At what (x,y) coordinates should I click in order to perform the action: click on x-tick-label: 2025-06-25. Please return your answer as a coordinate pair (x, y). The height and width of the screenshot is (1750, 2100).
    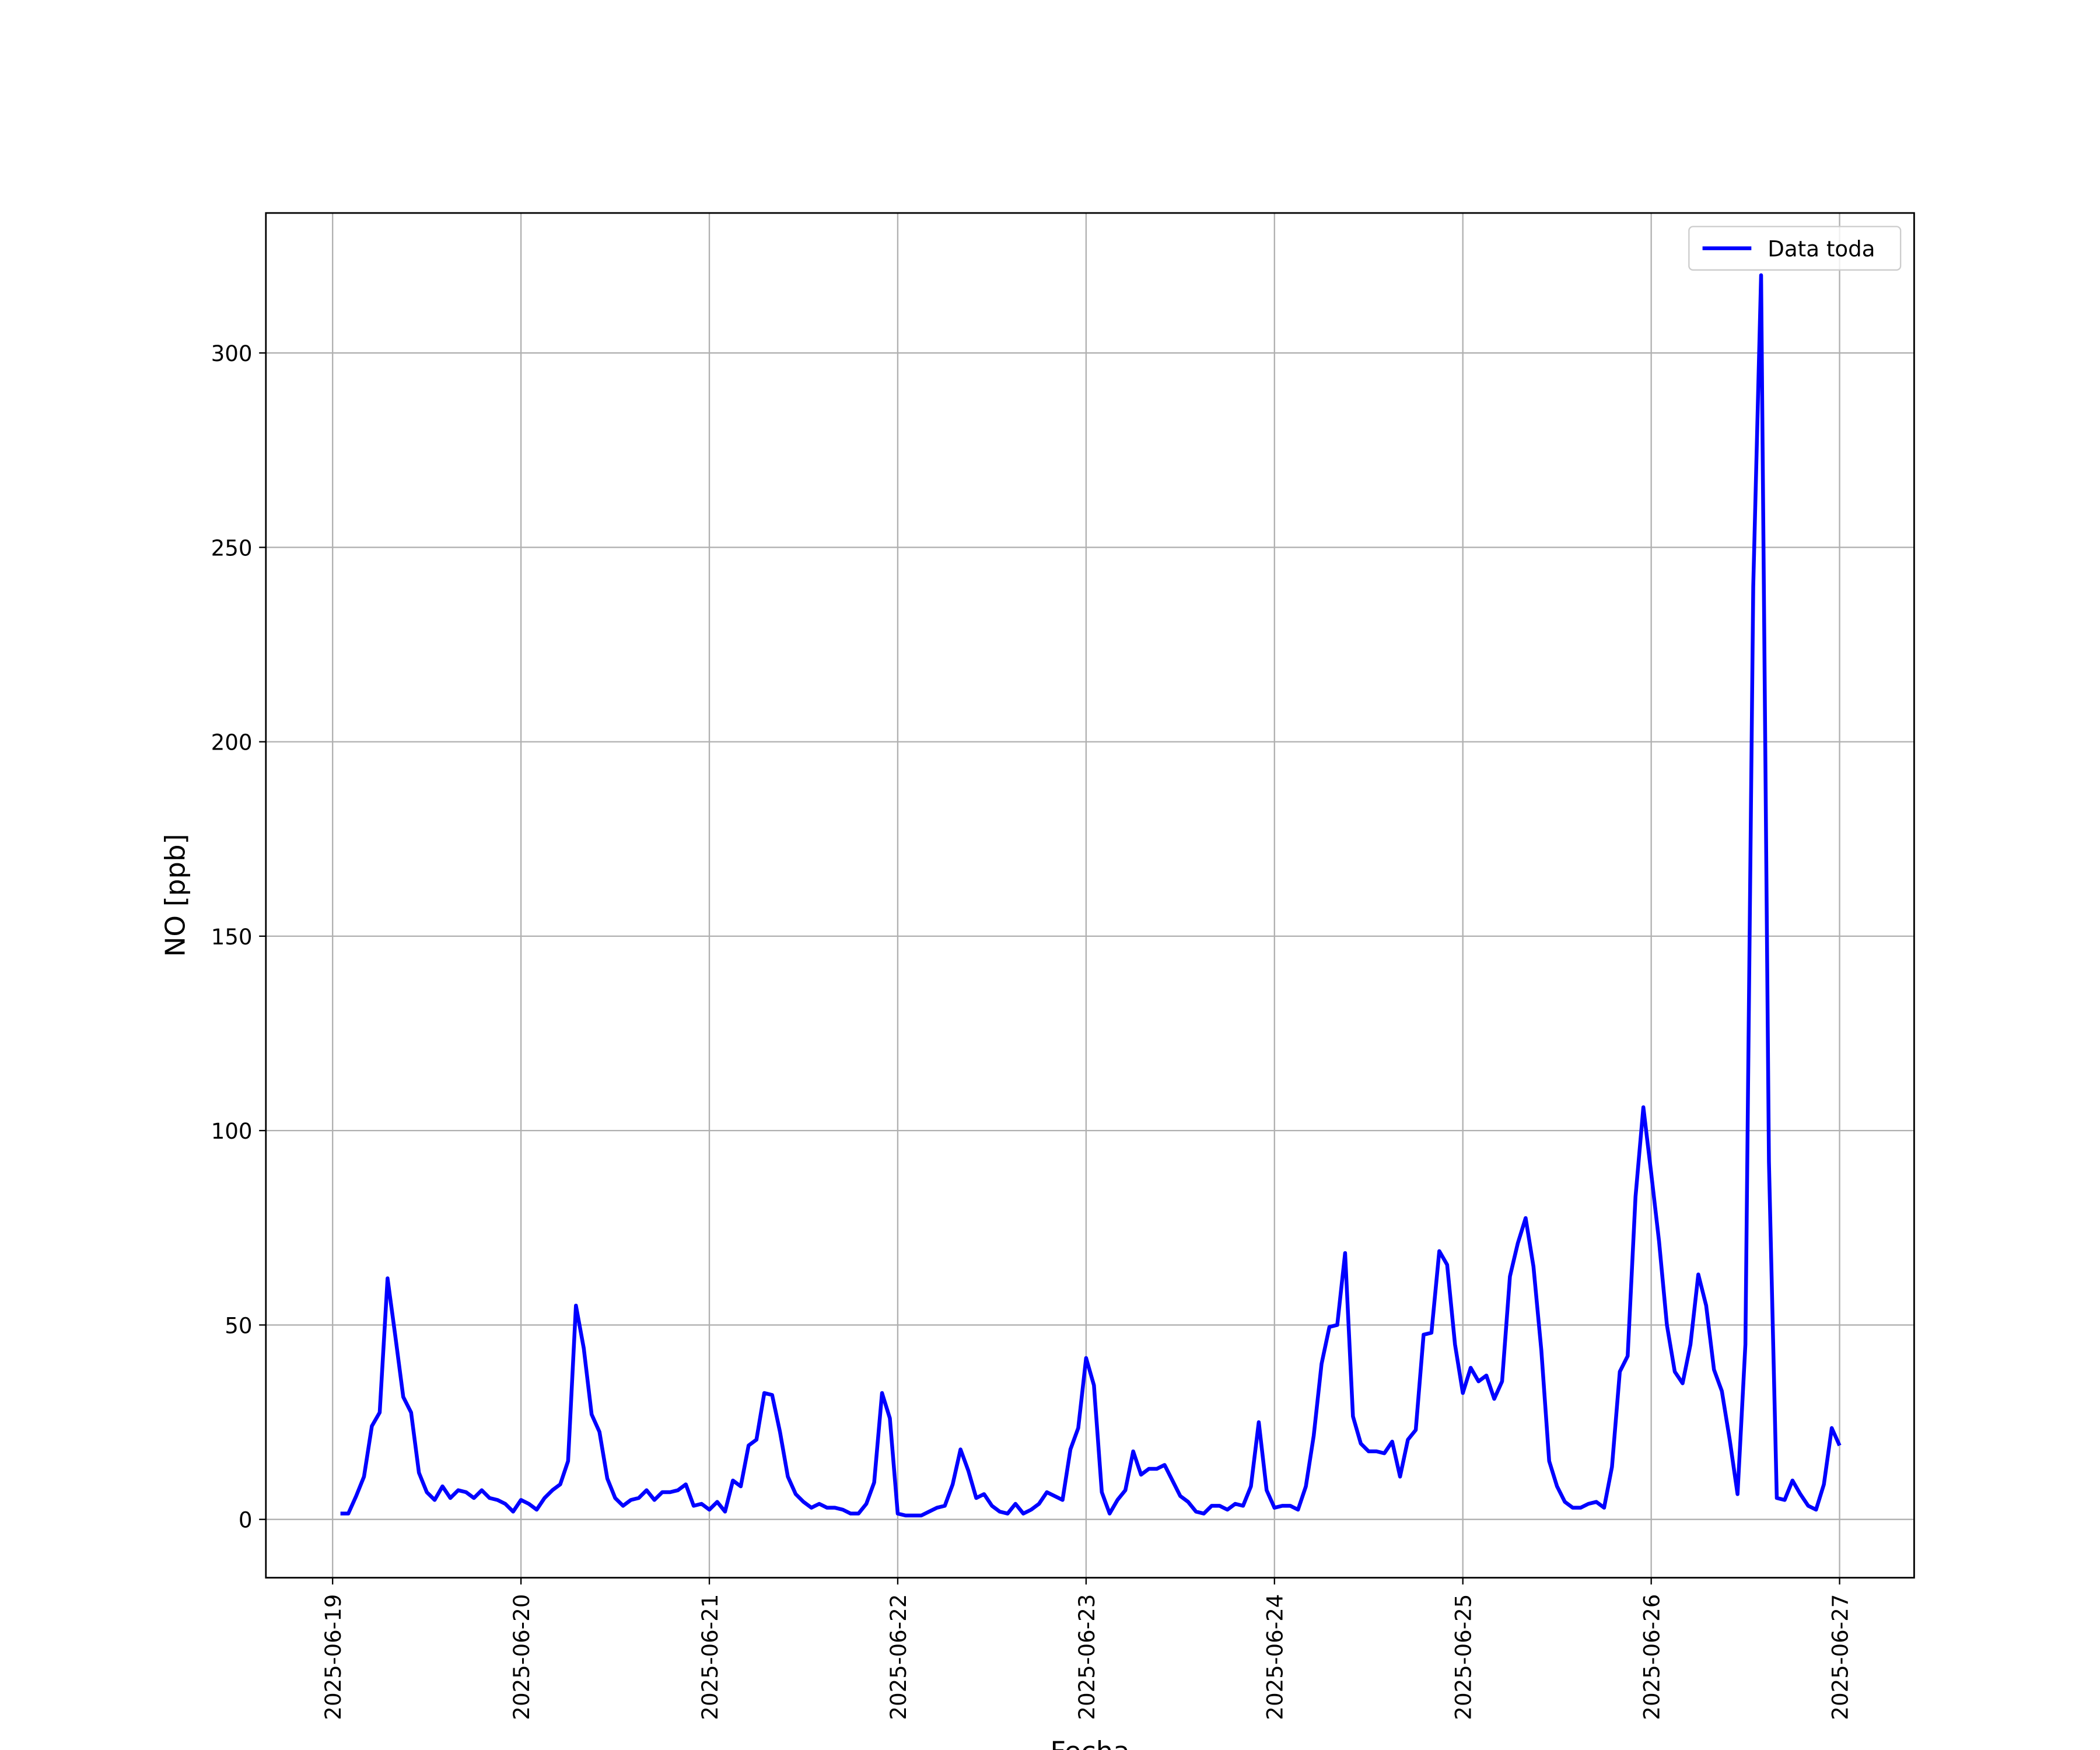
    Looking at the image, I should click on (1463, 1657).